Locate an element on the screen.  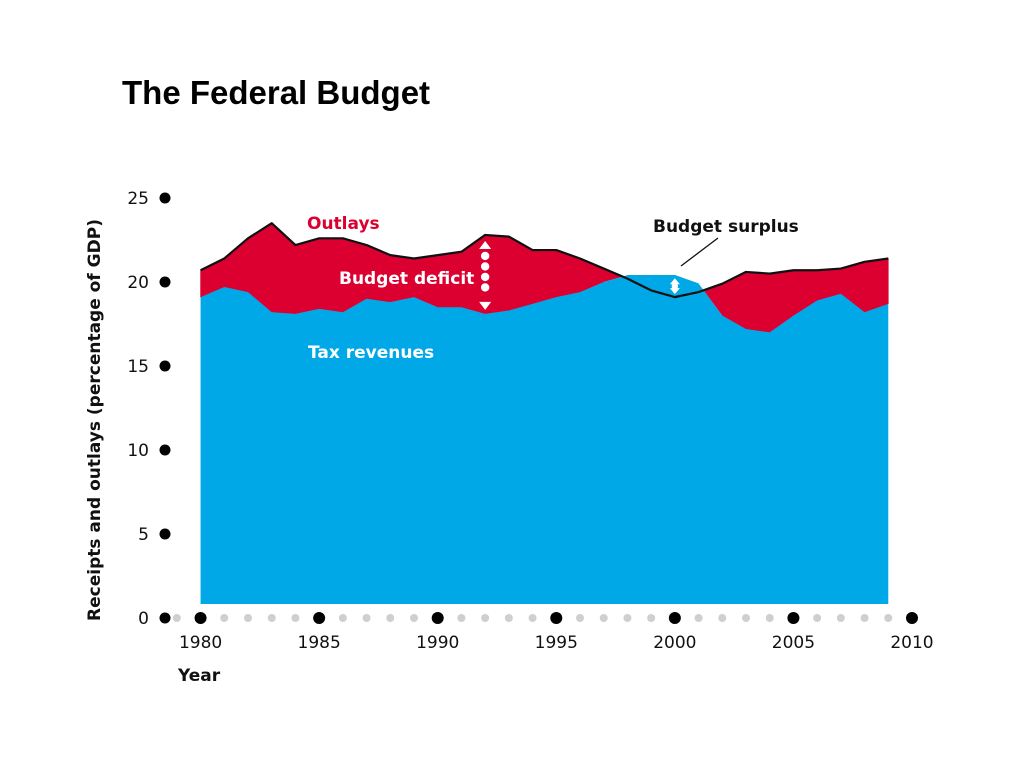
y-tick-label: 0 is located at coordinates (143, 619).